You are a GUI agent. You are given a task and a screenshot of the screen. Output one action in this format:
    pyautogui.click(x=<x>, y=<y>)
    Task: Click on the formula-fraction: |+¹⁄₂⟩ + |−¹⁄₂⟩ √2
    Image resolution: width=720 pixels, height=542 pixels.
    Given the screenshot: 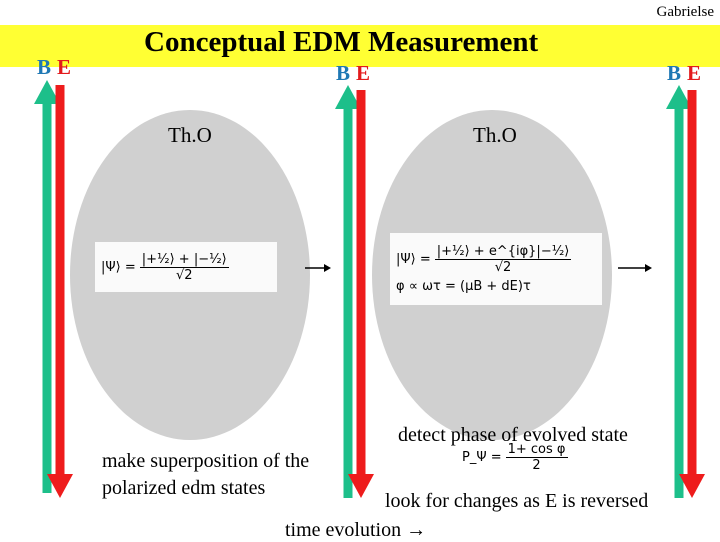 What is the action you would take?
    pyautogui.click(x=184, y=267)
    